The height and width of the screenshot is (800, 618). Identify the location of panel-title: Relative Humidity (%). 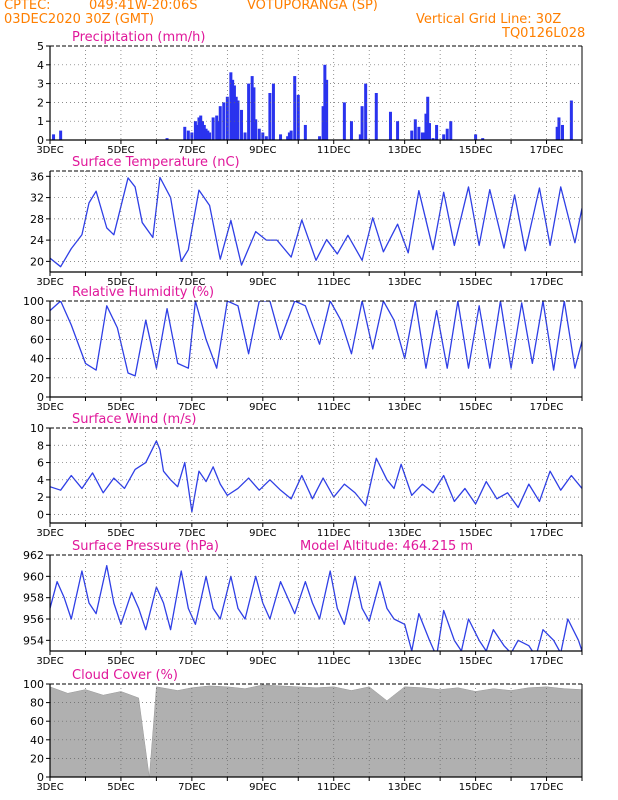
(143, 292).